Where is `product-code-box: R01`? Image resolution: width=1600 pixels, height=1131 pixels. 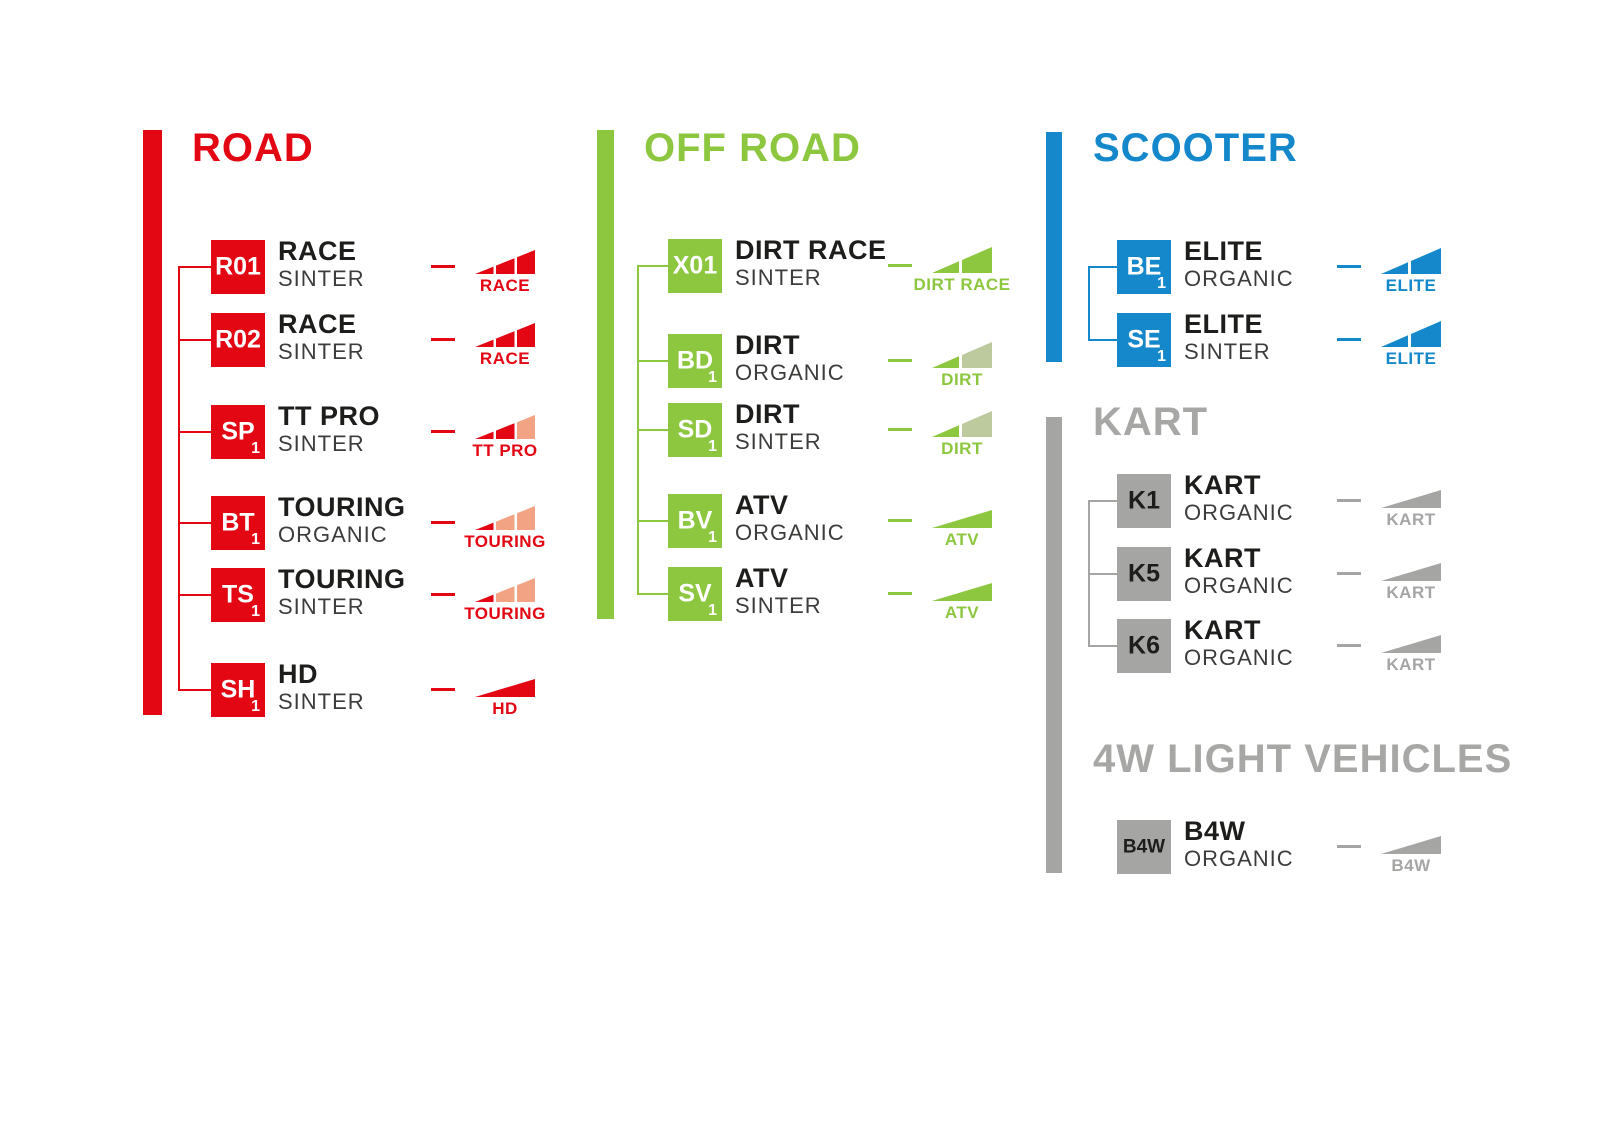 product-code-box: R01 is located at coordinates (238, 267).